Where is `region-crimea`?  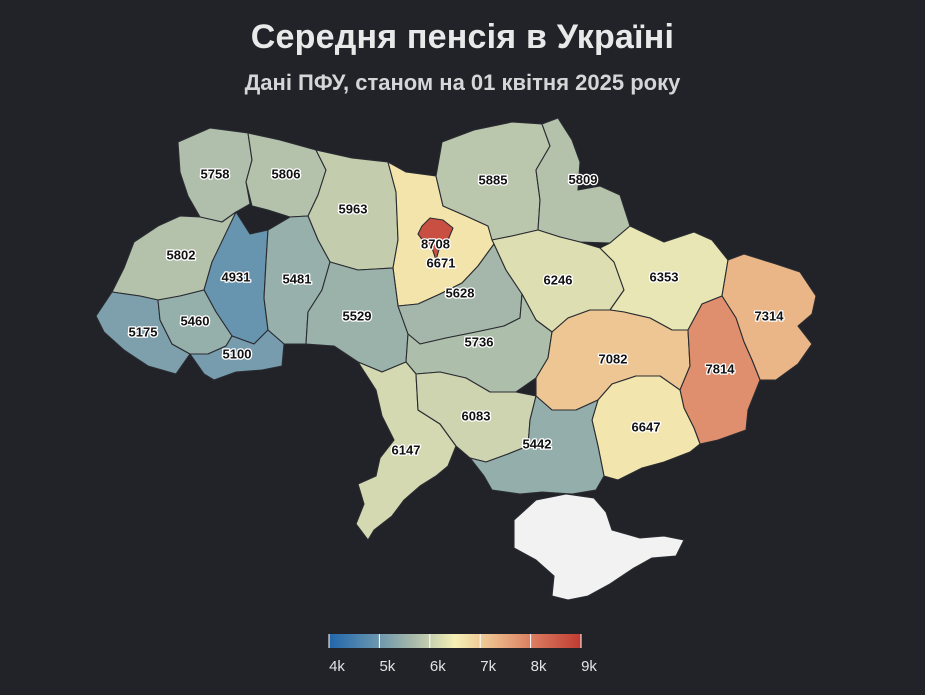 region-crimea is located at coordinates (599, 547).